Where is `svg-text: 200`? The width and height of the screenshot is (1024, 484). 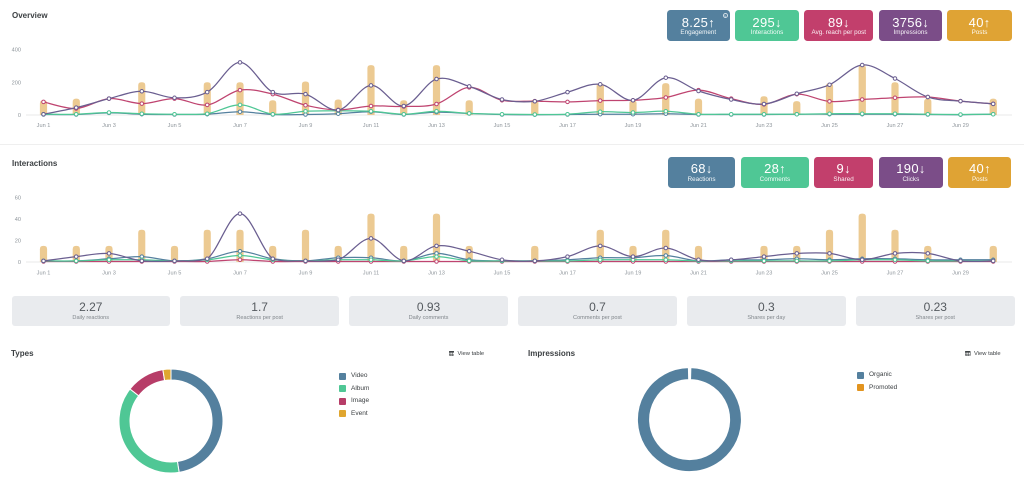 svg-text: 200 is located at coordinates (16, 83).